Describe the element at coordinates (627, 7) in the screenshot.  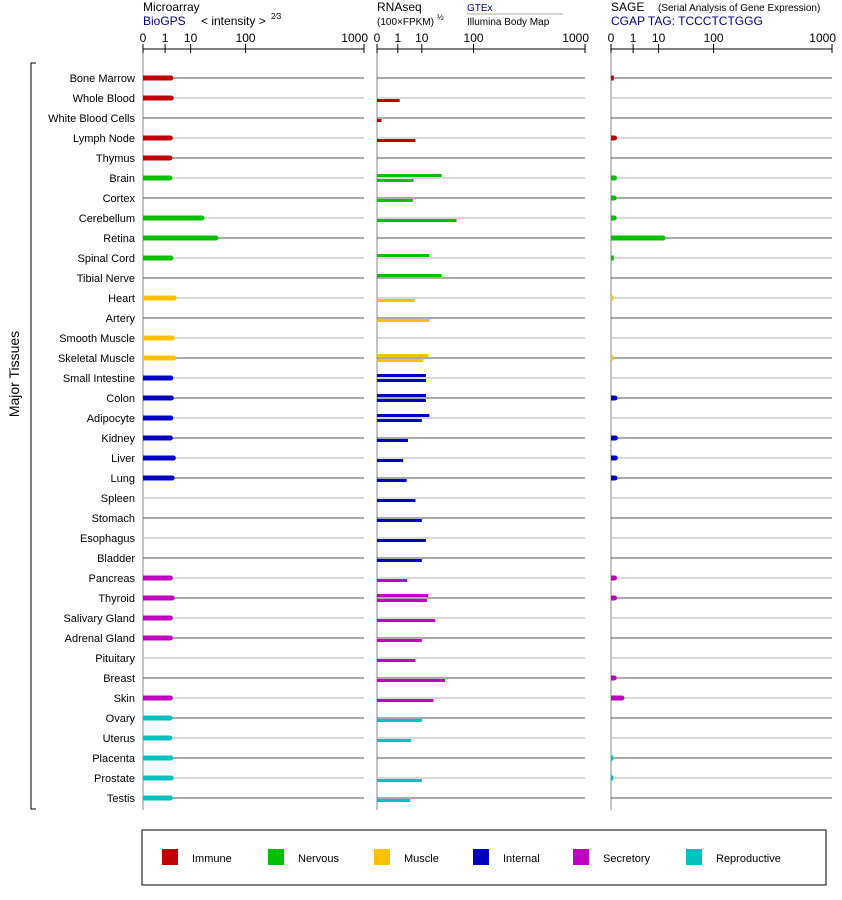
I see `panel-title-sage: SAGE` at that location.